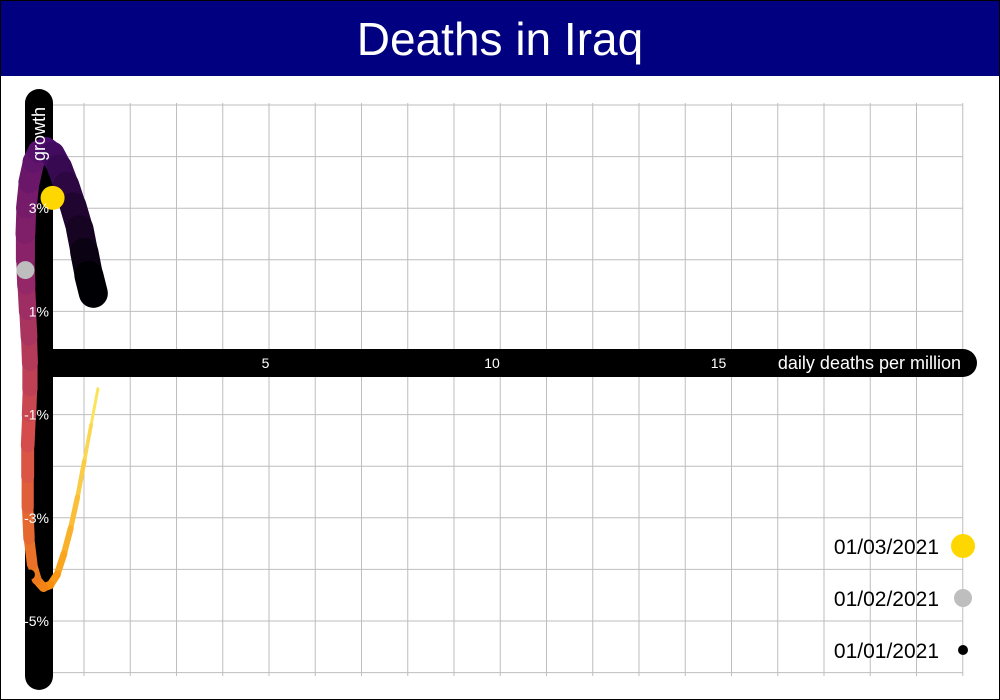 This screenshot has height=700, width=1000. Describe the element at coordinates (36, 621) in the screenshot. I see `y-tick-label: -5%` at that location.